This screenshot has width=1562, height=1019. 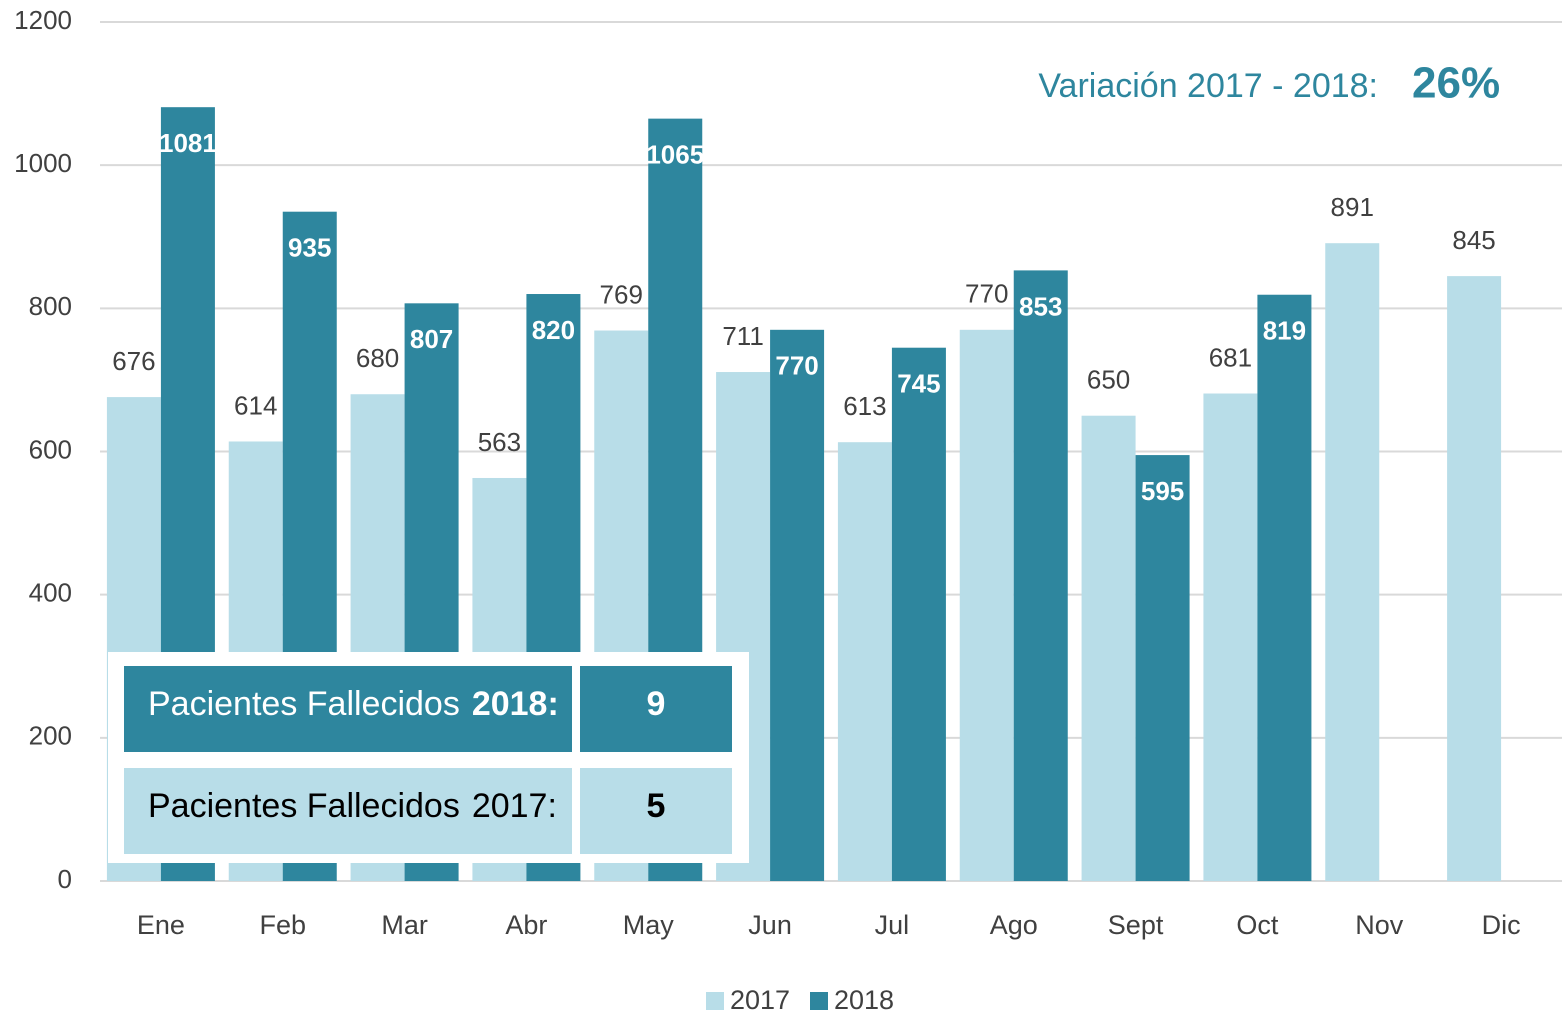 I want to click on data-label: 1081, so click(x=188, y=143).